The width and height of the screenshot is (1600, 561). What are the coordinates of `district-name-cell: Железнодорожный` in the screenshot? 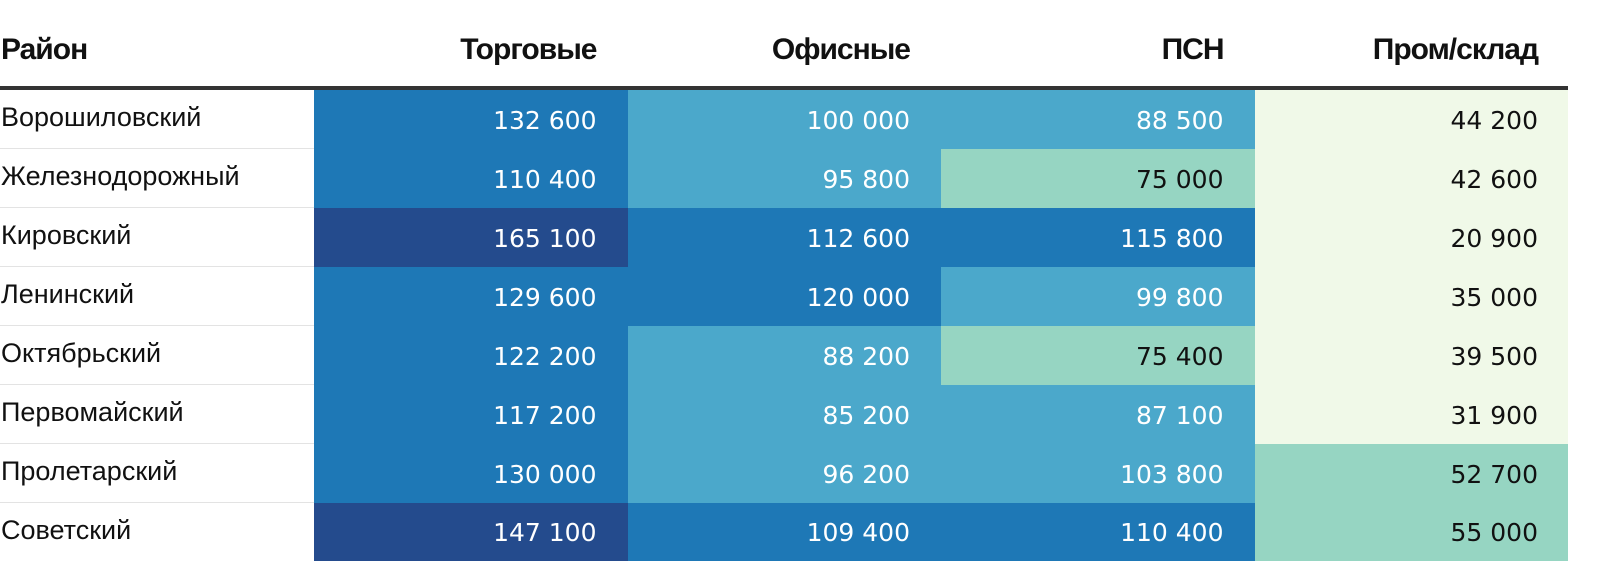 It's located at (157, 178).